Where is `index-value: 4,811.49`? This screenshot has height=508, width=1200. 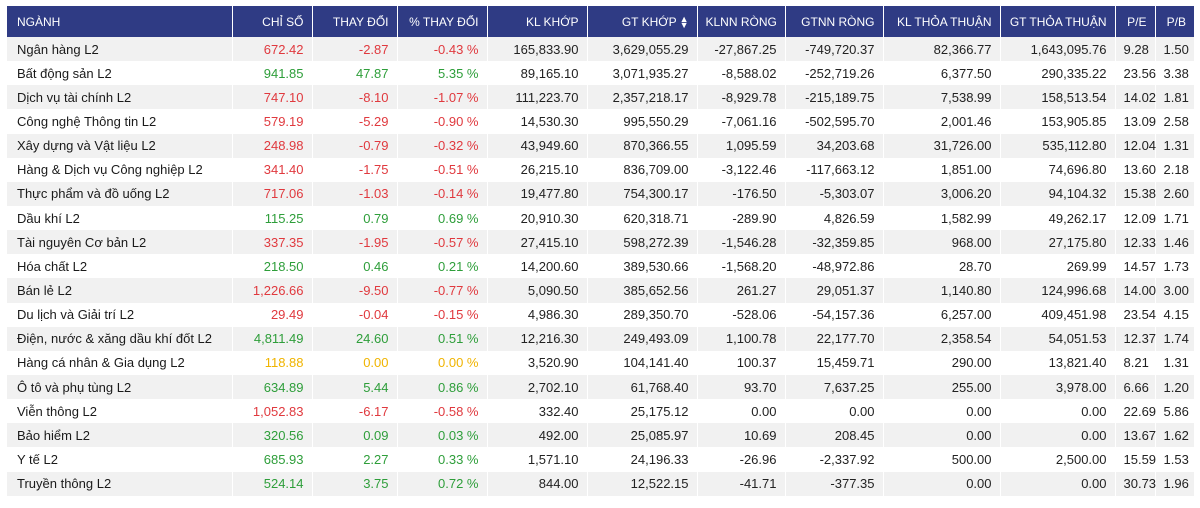
index-value: 4,811.49 is located at coordinates (272, 338).